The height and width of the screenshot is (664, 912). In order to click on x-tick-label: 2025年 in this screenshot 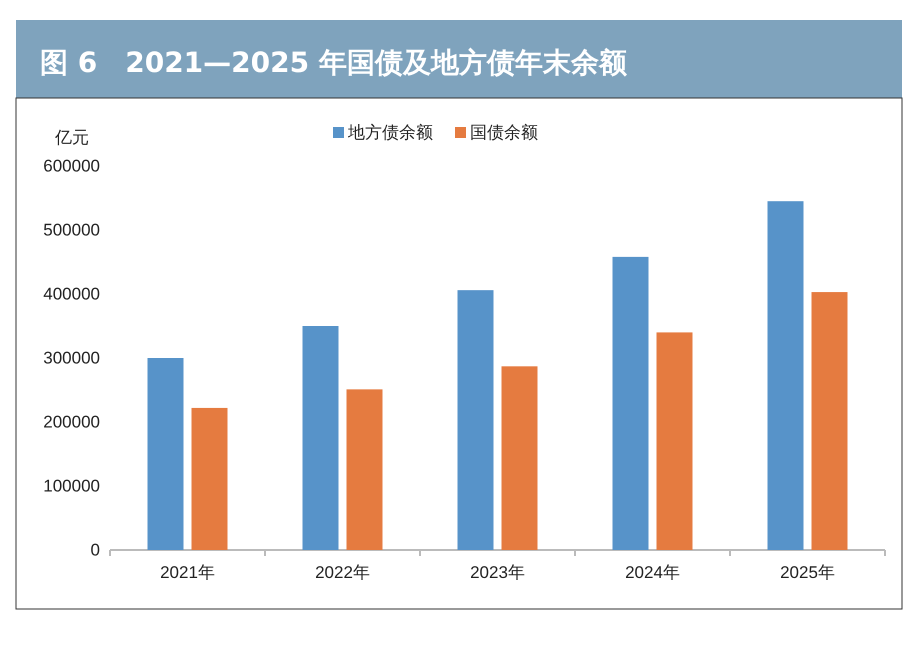, I will do `click(807, 572)`.